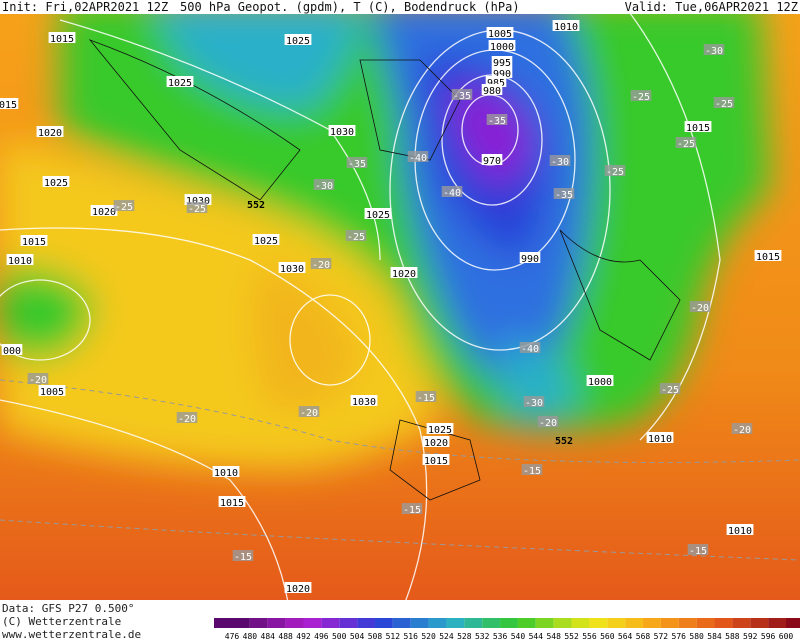 The height and width of the screenshot is (642, 800). What do you see at coordinates (410, 636) in the screenshot?
I see `colorbar-tick-label: 516` at bounding box center [410, 636].